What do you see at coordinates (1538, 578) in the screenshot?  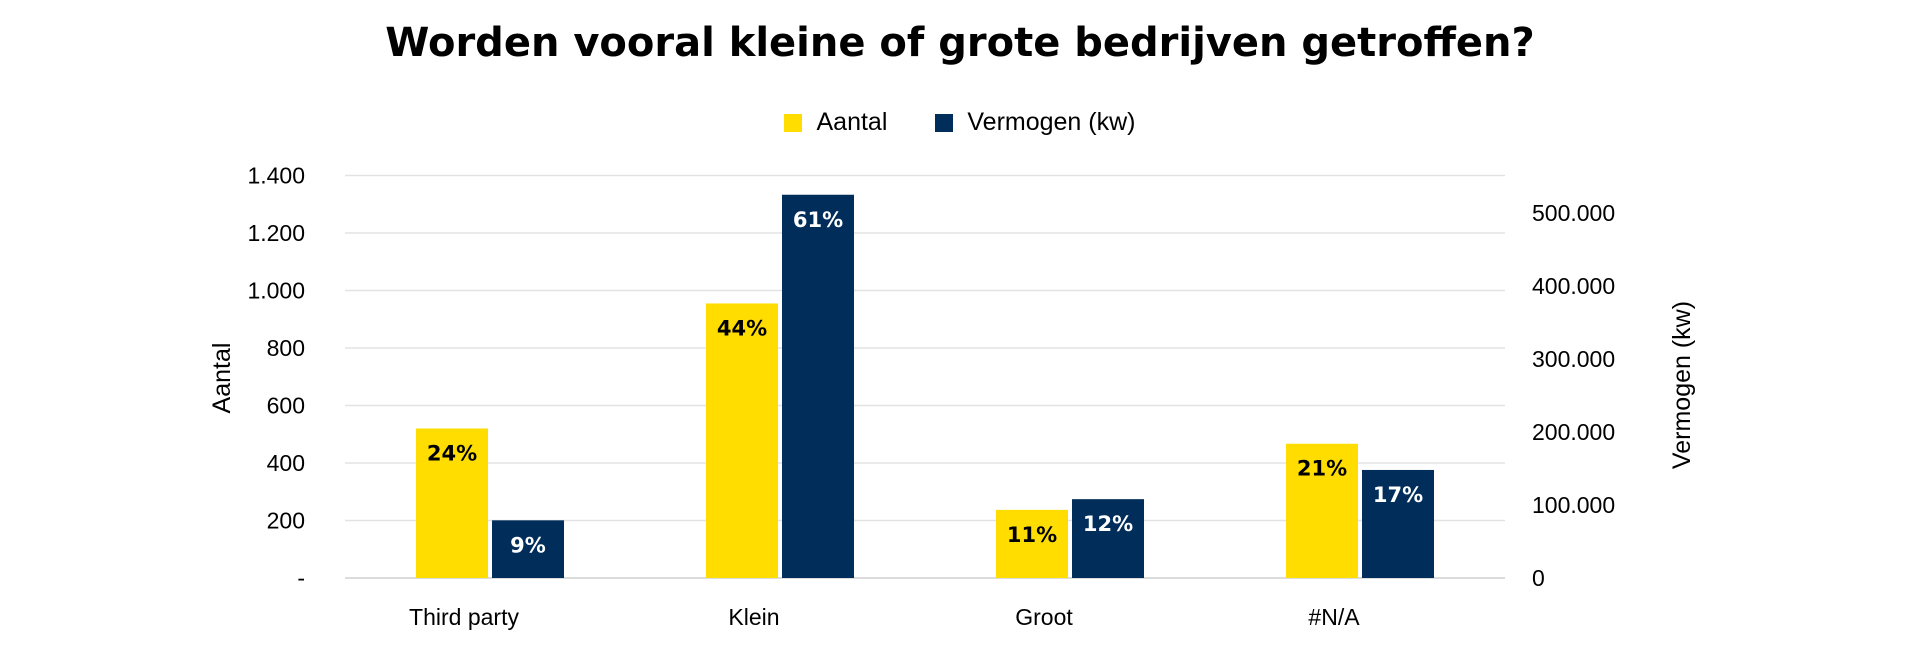 I see `right-tick-label: 0` at bounding box center [1538, 578].